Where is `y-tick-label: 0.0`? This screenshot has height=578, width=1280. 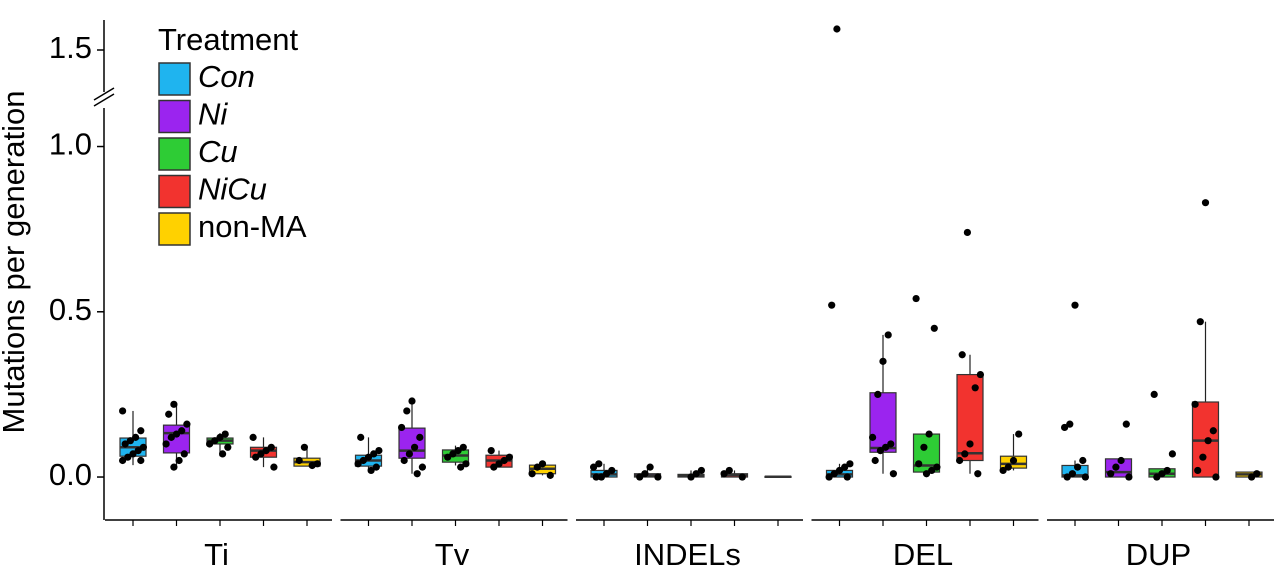 y-tick-label: 0.0 is located at coordinates (70, 474).